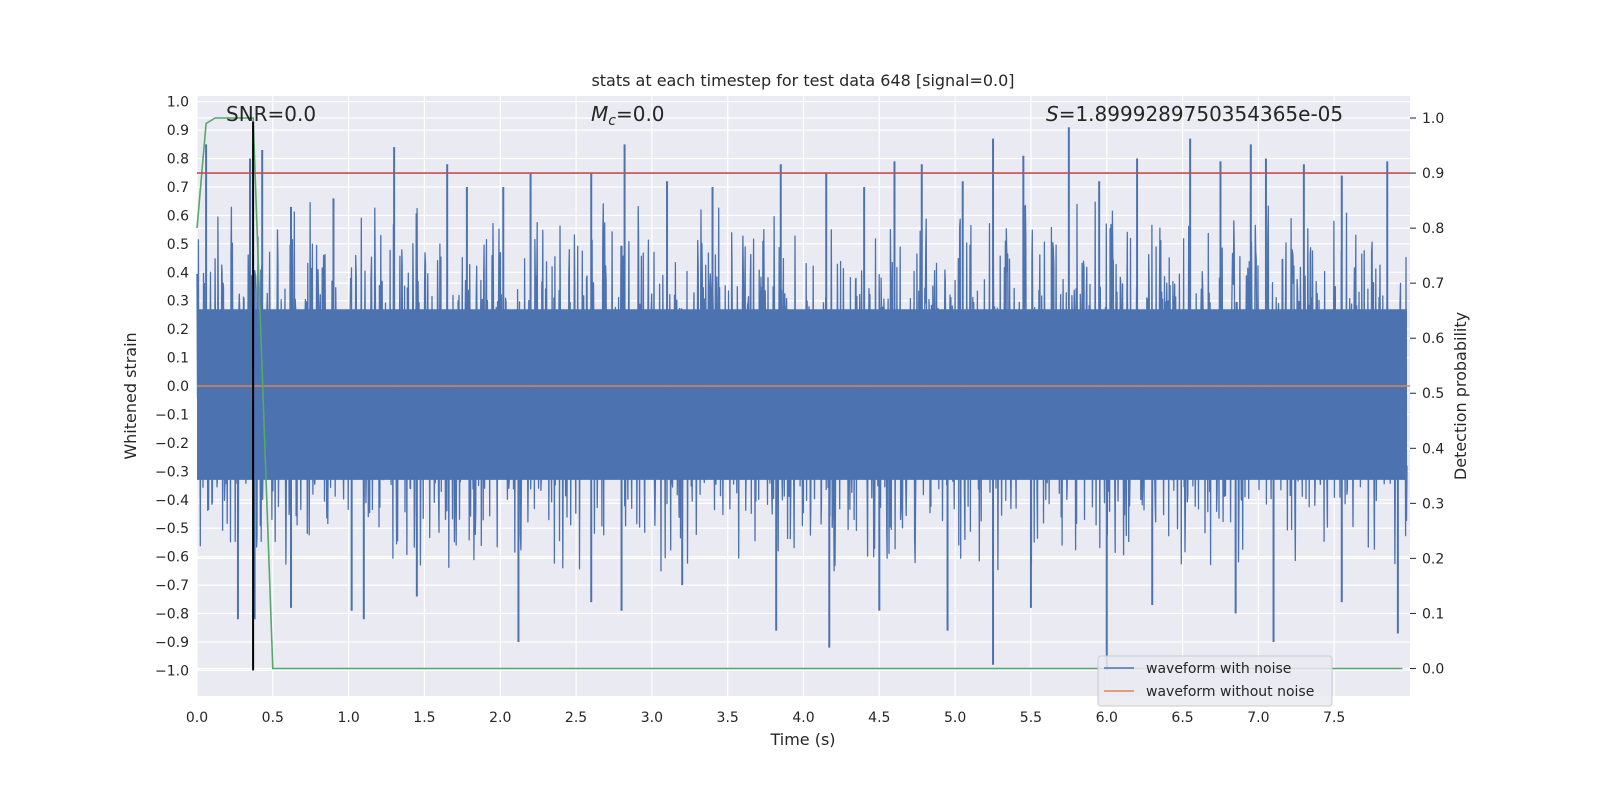 The height and width of the screenshot is (800, 1600). I want to click on x-tick-label: 1.0, so click(348, 718).